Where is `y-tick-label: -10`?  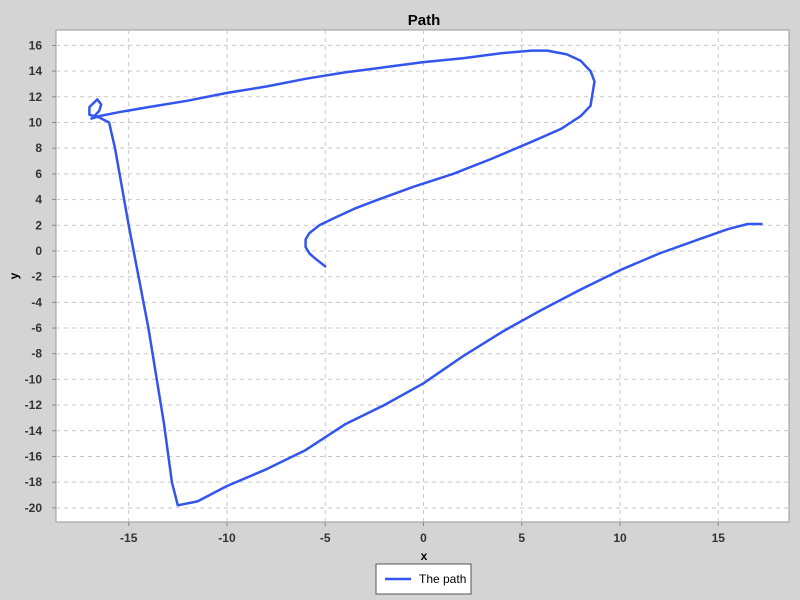 y-tick-label: -10 is located at coordinates (34, 379).